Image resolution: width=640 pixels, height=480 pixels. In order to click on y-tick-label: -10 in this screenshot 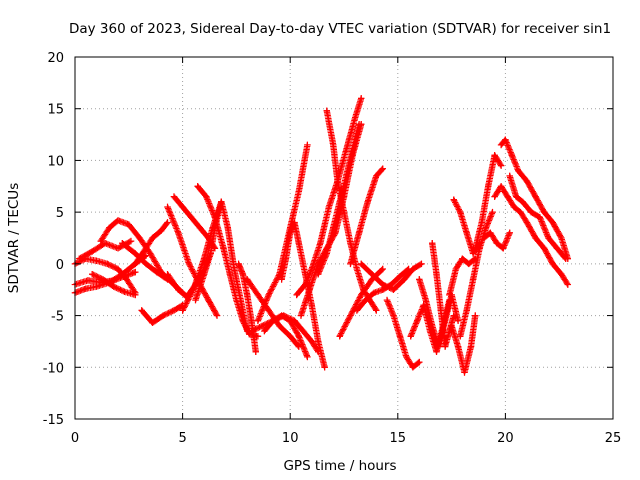, I will do `click(53, 368)`.